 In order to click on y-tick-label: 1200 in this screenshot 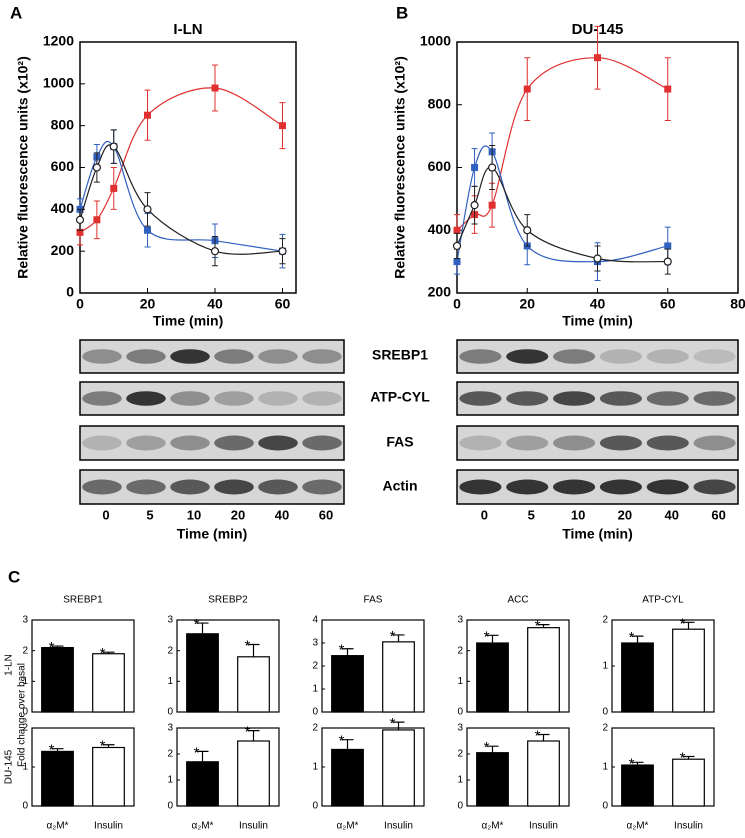, I will do `click(58, 41)`.